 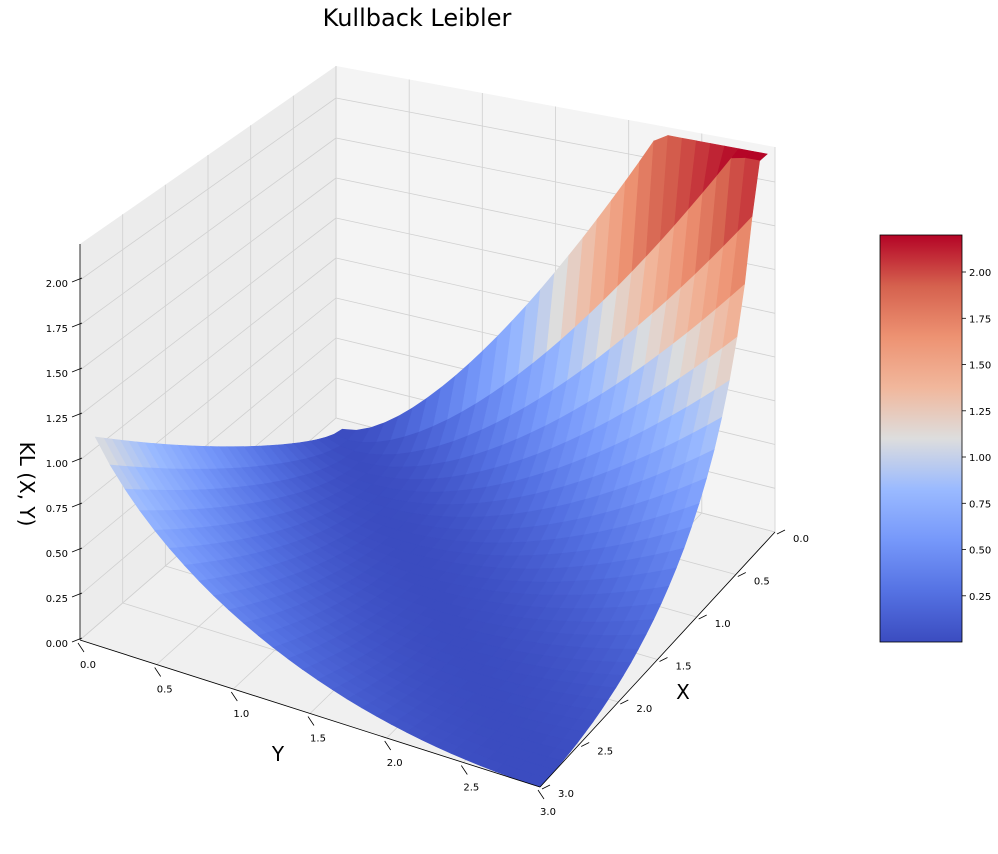 I want to click on x-tick-label: 1.0, so click(x=723, y=624).